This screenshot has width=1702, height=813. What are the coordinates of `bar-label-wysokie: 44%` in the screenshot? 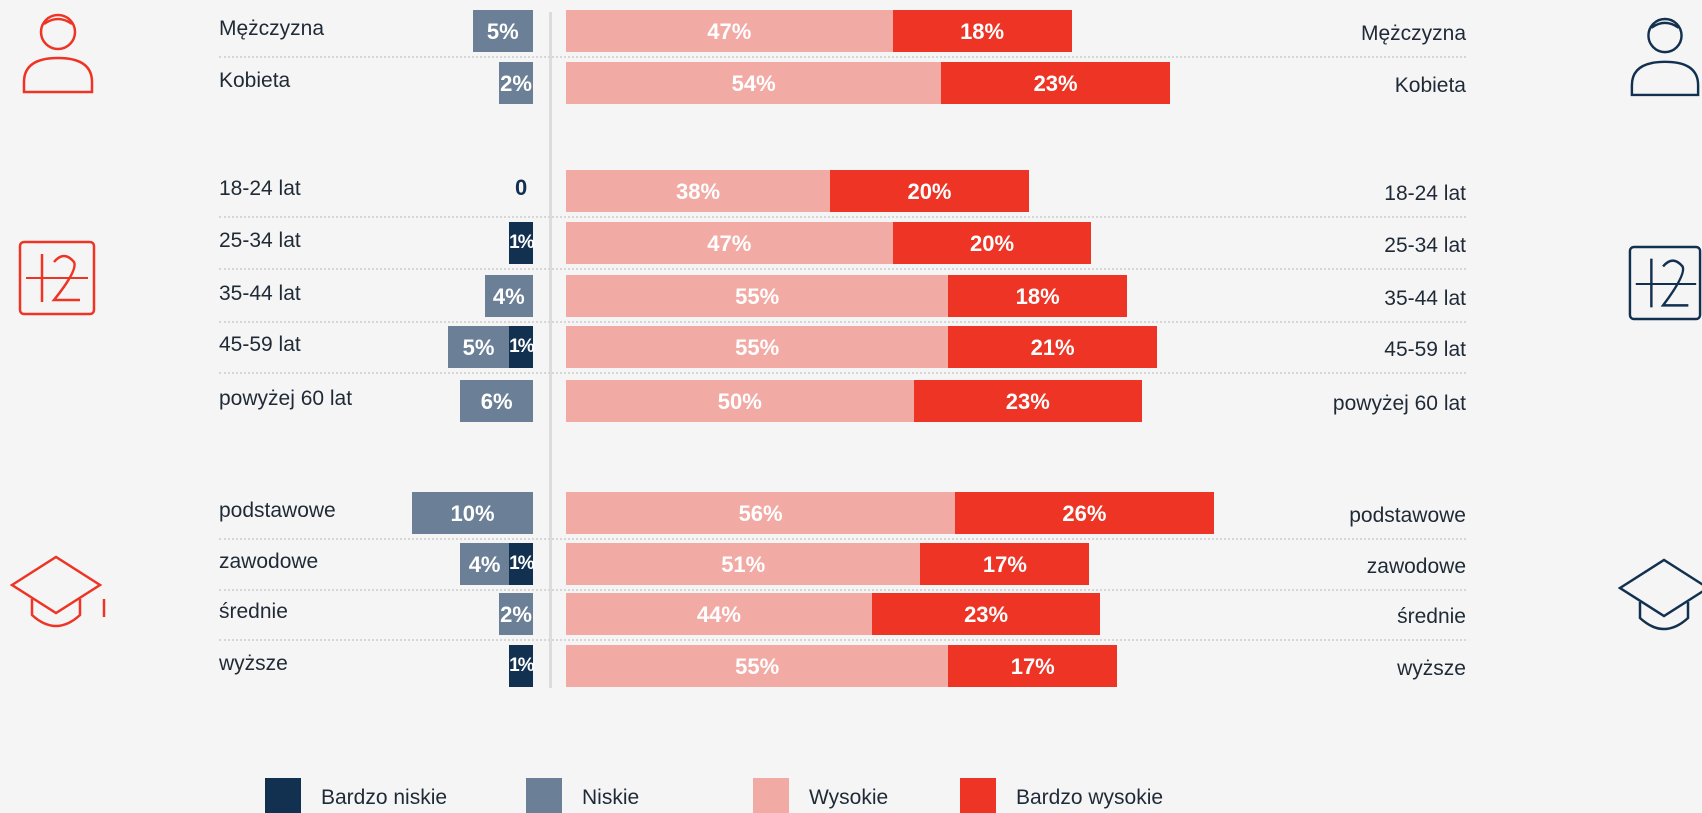 It's located at (718, 614).